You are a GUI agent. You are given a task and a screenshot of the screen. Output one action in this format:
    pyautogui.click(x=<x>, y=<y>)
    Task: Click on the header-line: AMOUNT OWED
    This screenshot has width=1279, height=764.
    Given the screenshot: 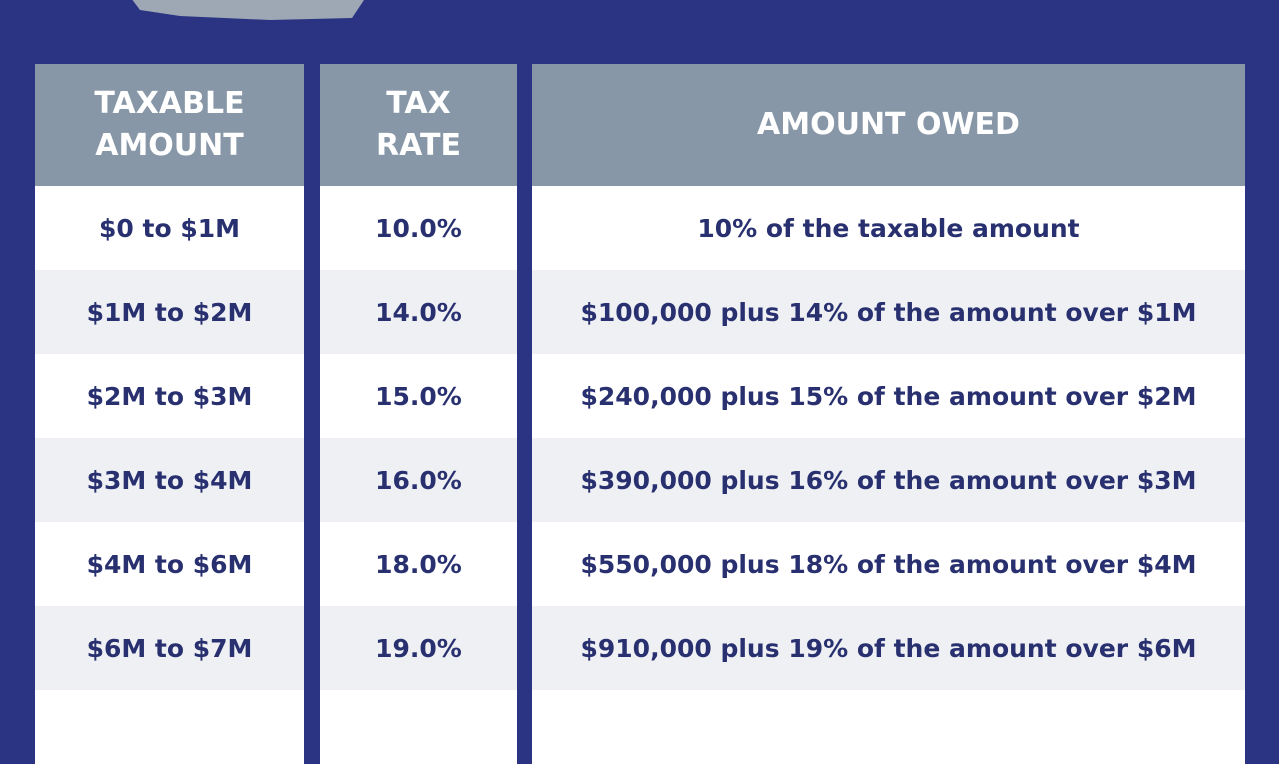 What is the action you would take?
    pyautogui.click(x=888, y=124)
    